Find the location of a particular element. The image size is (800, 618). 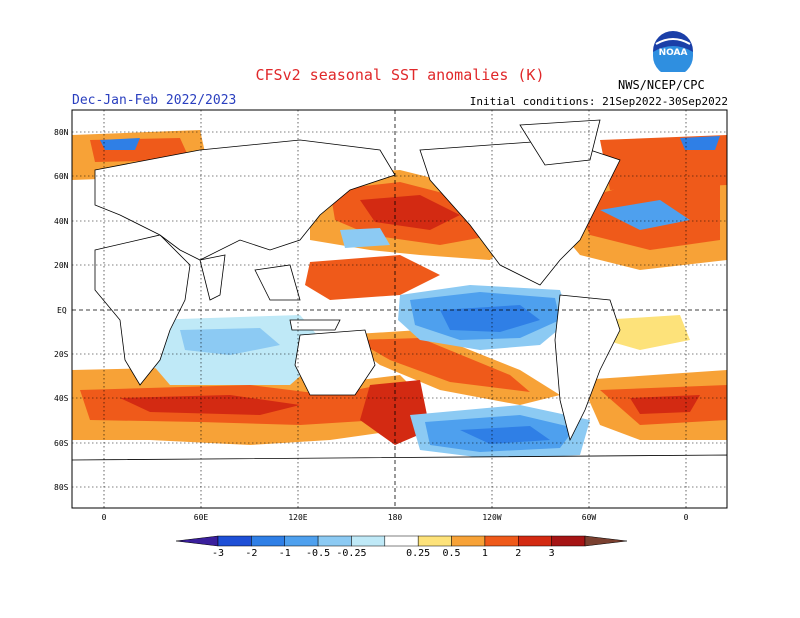

colorbar-label: -2 is located at coordinates (251, 553).